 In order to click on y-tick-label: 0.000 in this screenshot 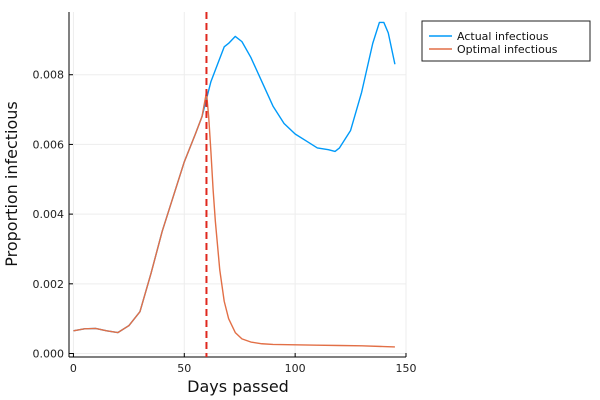, I will do `click(49, 354)`.